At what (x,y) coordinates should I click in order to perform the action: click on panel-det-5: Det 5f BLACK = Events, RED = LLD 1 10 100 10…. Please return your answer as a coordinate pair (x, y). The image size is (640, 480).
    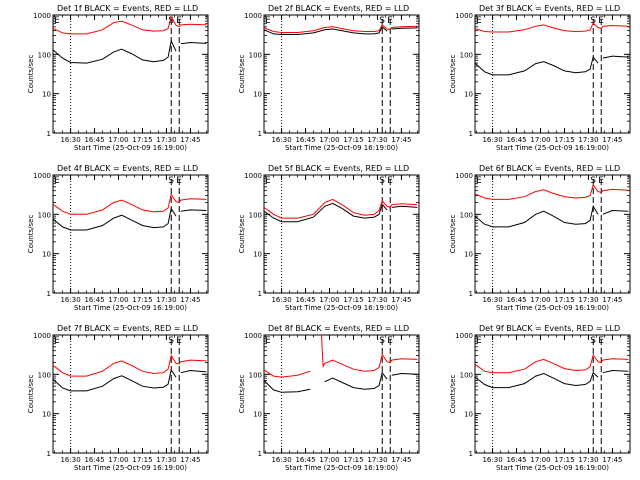
    Looking at the image, I should click on (329, 238).